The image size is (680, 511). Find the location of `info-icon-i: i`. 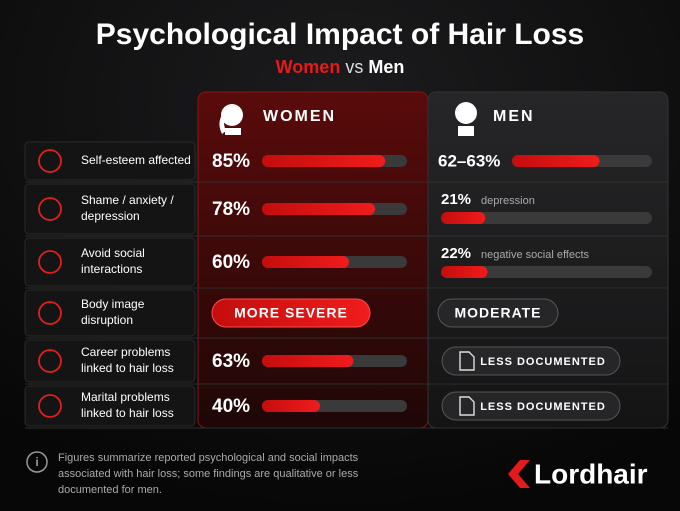

info-icon-i: i is located at coordinates (36, 462).